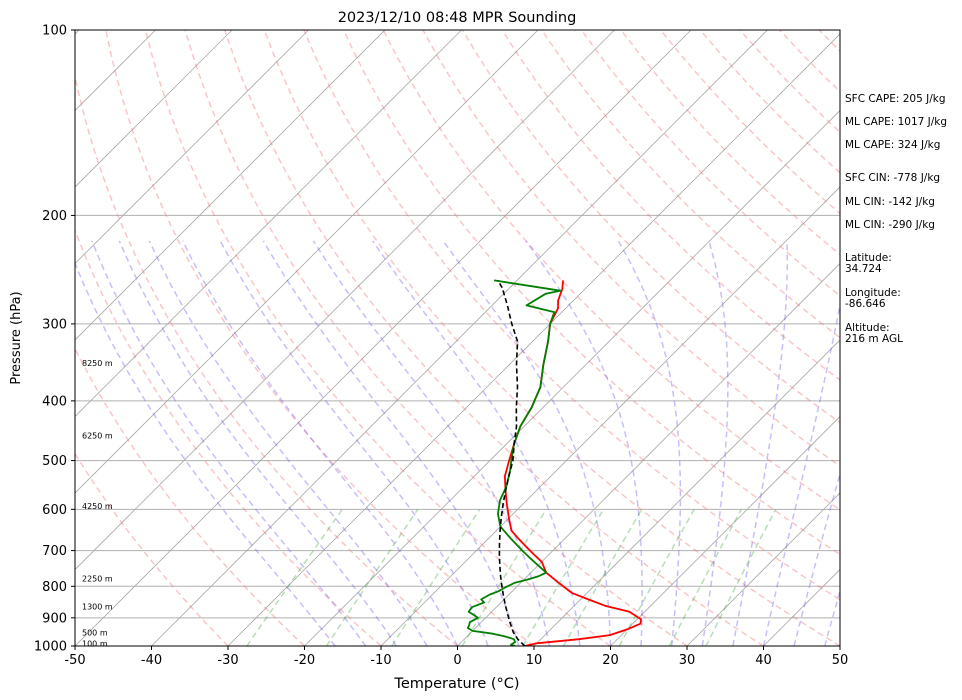  Describe the element at coordinates (873, 293) in the screenshot. I see `longitude-label: Longitude:` at that location.